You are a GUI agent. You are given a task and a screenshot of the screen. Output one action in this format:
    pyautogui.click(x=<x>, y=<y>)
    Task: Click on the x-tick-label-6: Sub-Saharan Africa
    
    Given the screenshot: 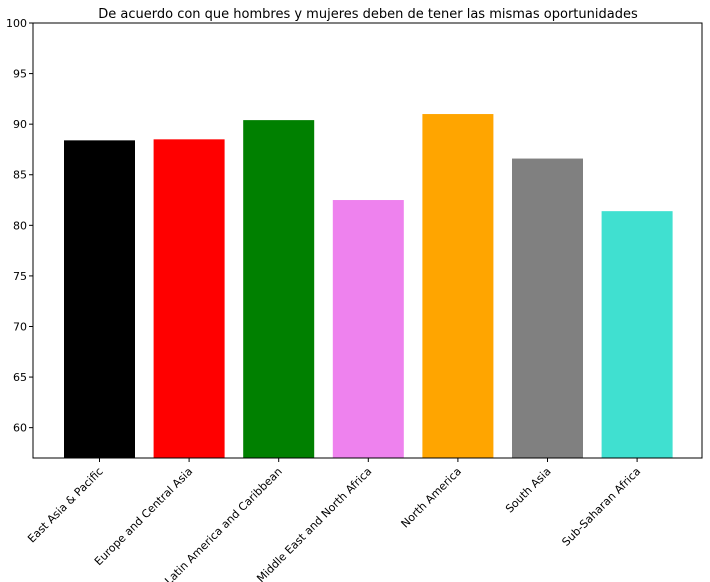 What is the action you would take?
    pyautogui.click(x=601, y=507)
    